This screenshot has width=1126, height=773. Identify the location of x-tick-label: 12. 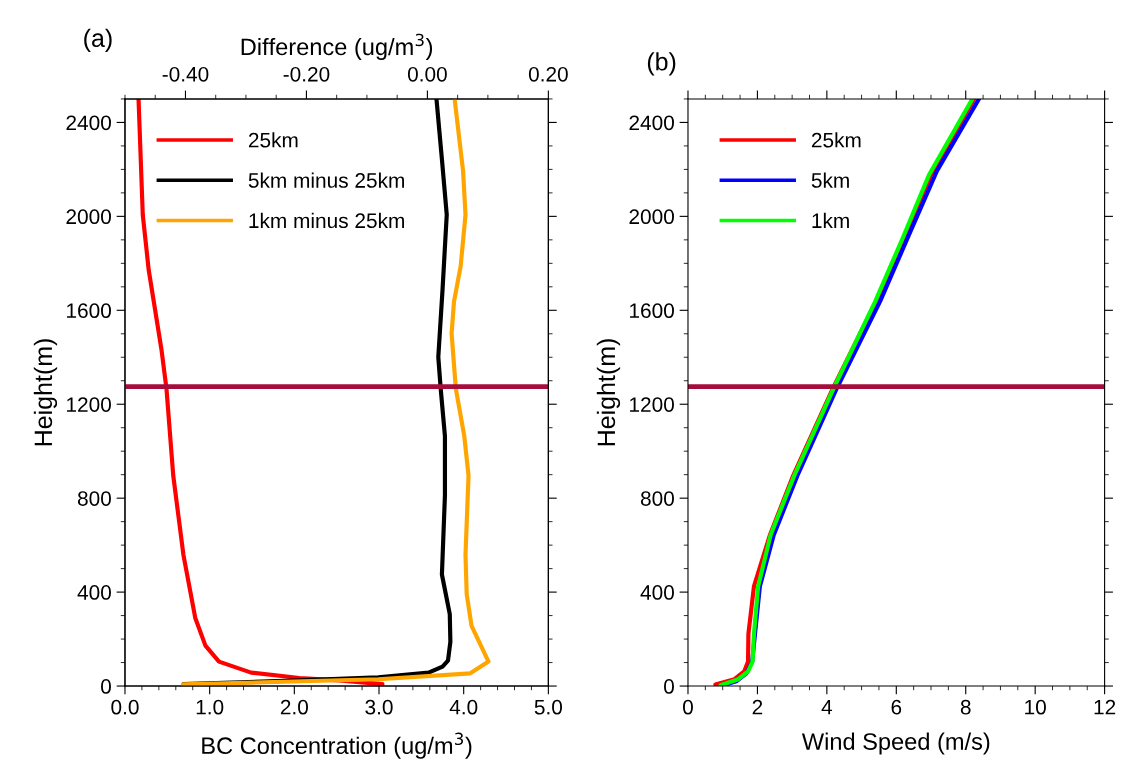
(1105, 707).